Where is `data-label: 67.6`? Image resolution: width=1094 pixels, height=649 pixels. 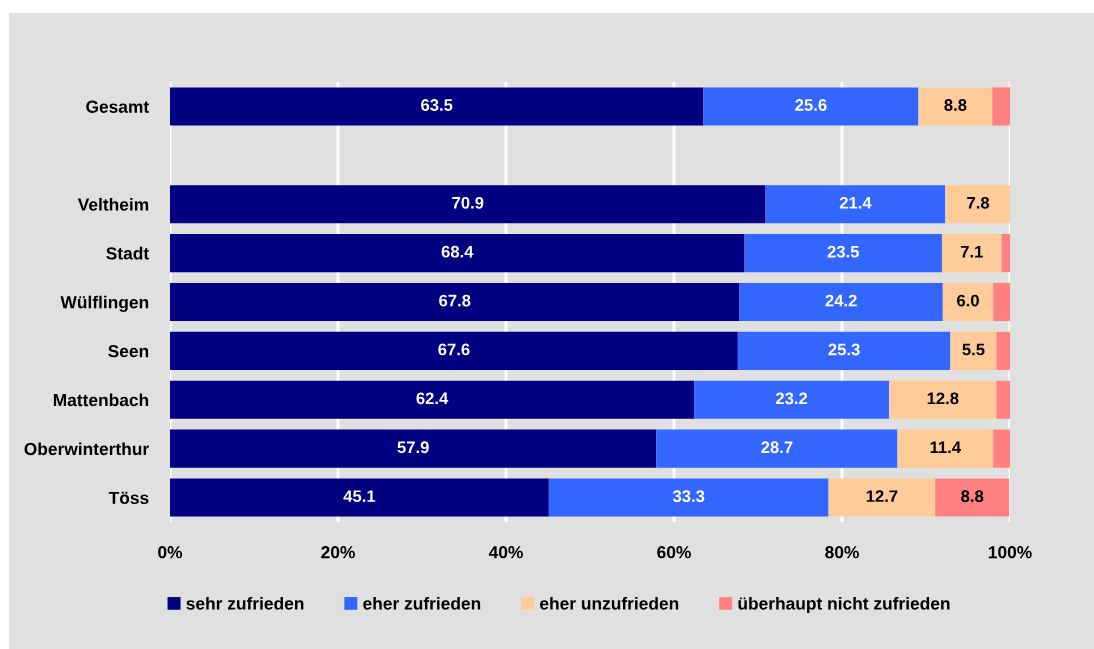
data-label: 67.6 is located at coordinates (454, 349).